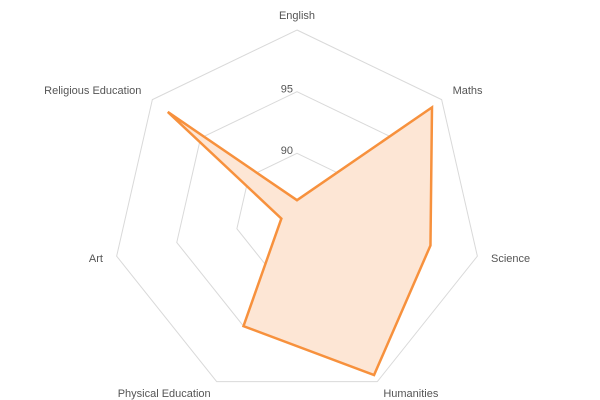  I want to click on axis-label: Science, so click(510, 259).